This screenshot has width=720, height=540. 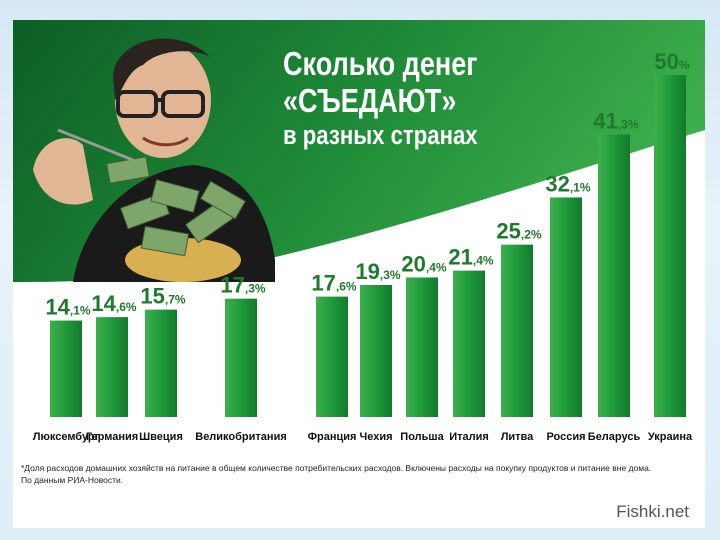 I want to click on value-label-1: 14,6%, so click(x=113, y=303).